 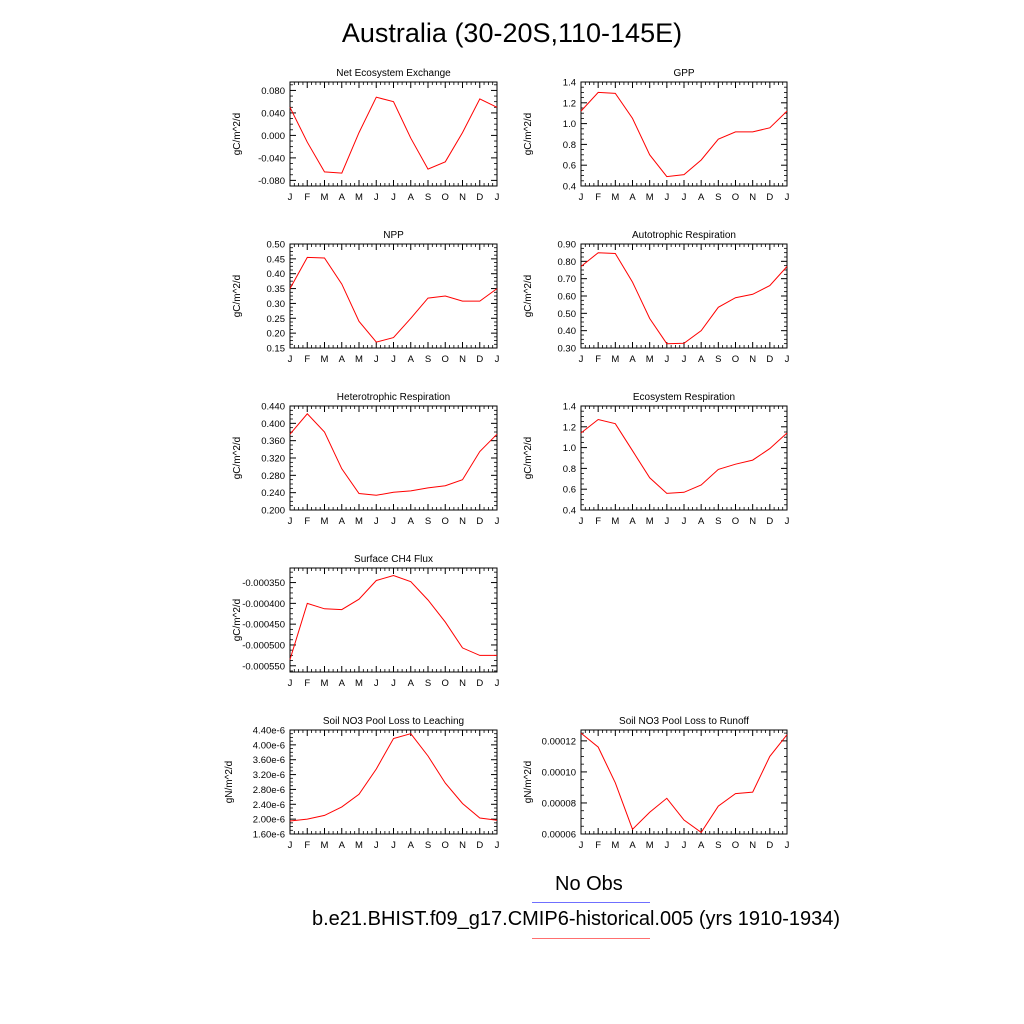 What do you see at coordinates (273, 113) in the screenshot?
I see `y-tick-label: 0.040` at bounding box center [273, 113].